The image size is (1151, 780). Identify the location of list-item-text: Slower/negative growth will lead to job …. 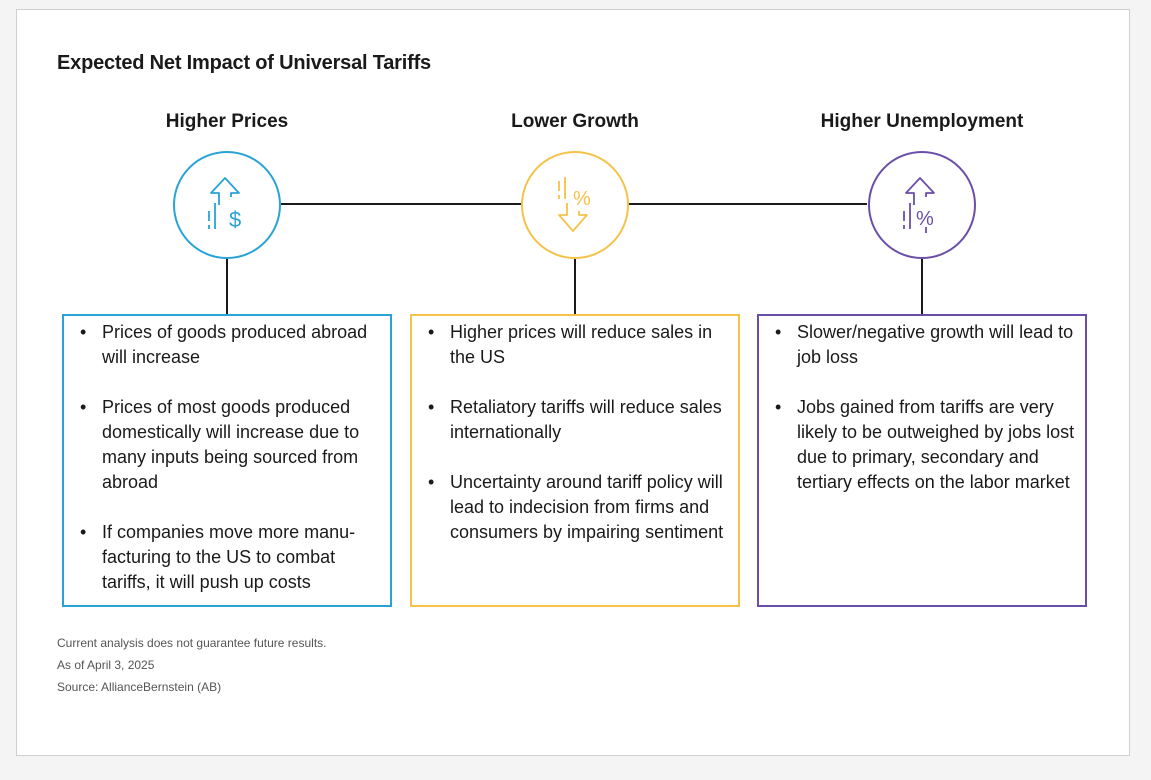
(935, 344).